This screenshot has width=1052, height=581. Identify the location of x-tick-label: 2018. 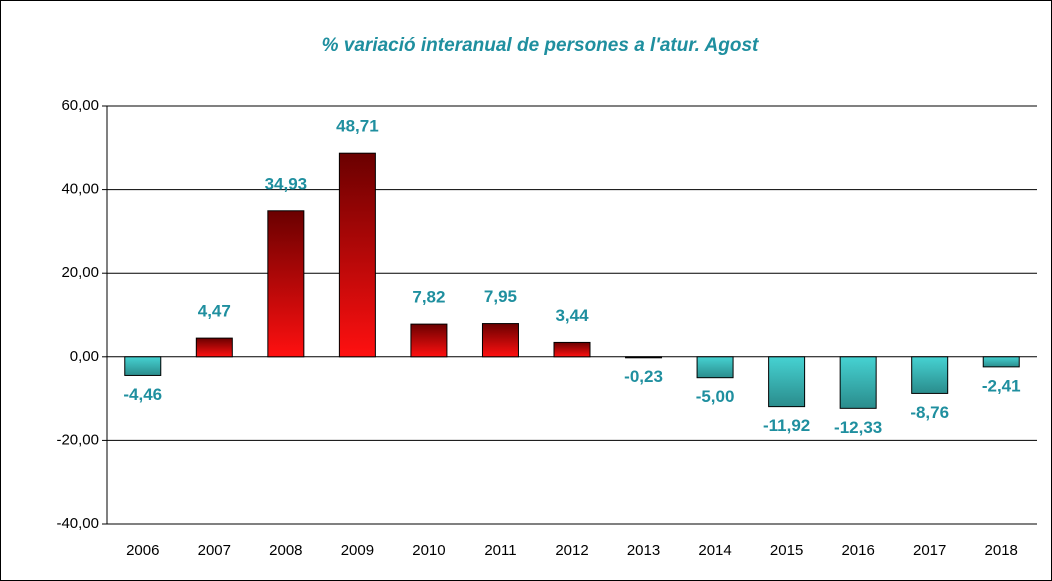
(1001, 550).